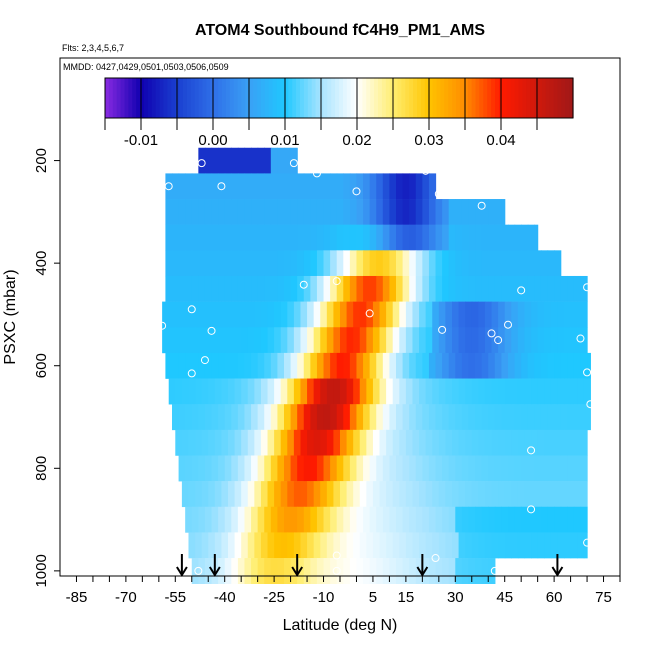 The height and width of the screenshot is (650, 650). Describe the element at coordinates (428, 140) in the screenshot. I see `colorbar-tick-label: 0.03` at that location.